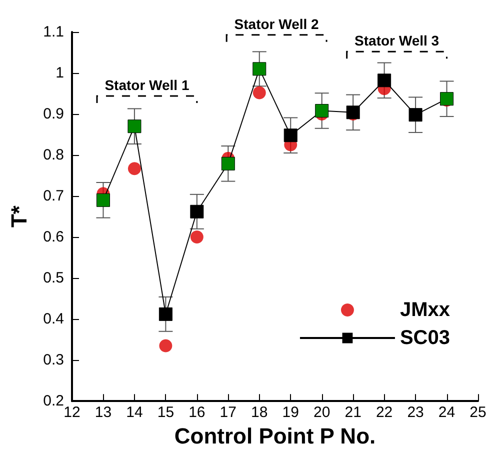  What do you see at coordinates (53, 196) in the screenshot?
I see `y-tick-label: 0.7` at bounding box center [53, 196].